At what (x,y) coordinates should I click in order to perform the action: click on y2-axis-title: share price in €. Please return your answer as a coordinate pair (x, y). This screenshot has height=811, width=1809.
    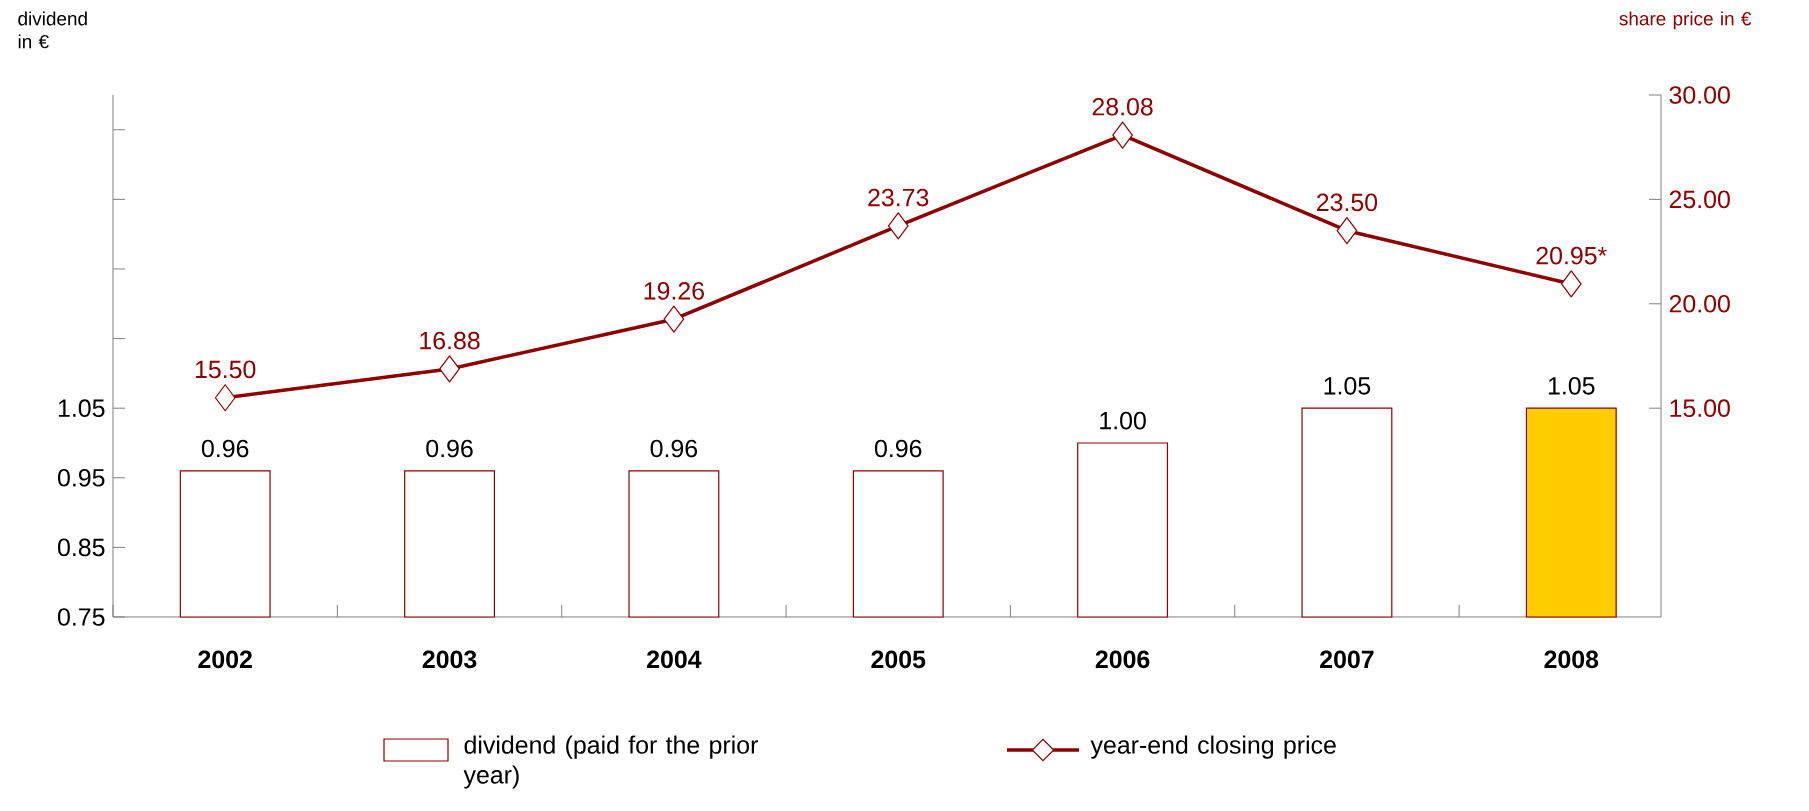
    Looking at the image, I should click on (1685, 20).